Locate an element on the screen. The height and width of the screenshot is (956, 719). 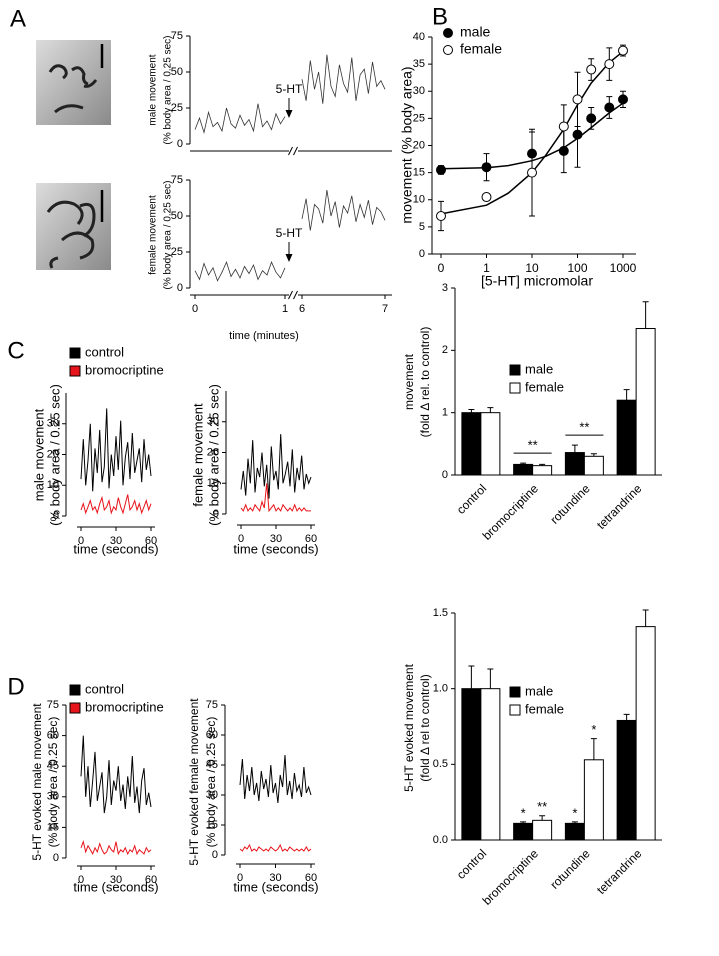
y-tick-label: 1 is located at coordinates (445, 413).